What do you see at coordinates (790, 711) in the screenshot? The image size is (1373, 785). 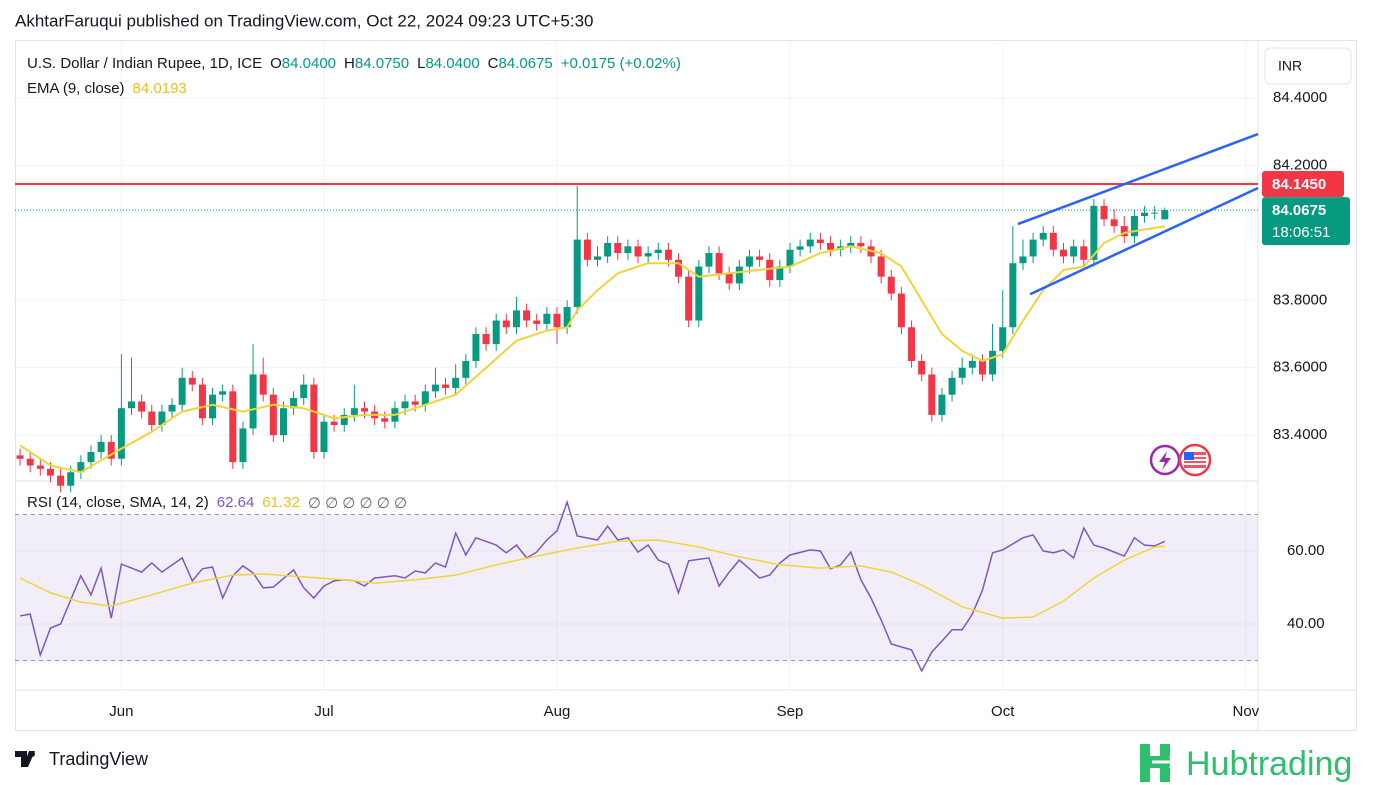 I see `x-tick-label: Sep` at bounding box center [790, 711].